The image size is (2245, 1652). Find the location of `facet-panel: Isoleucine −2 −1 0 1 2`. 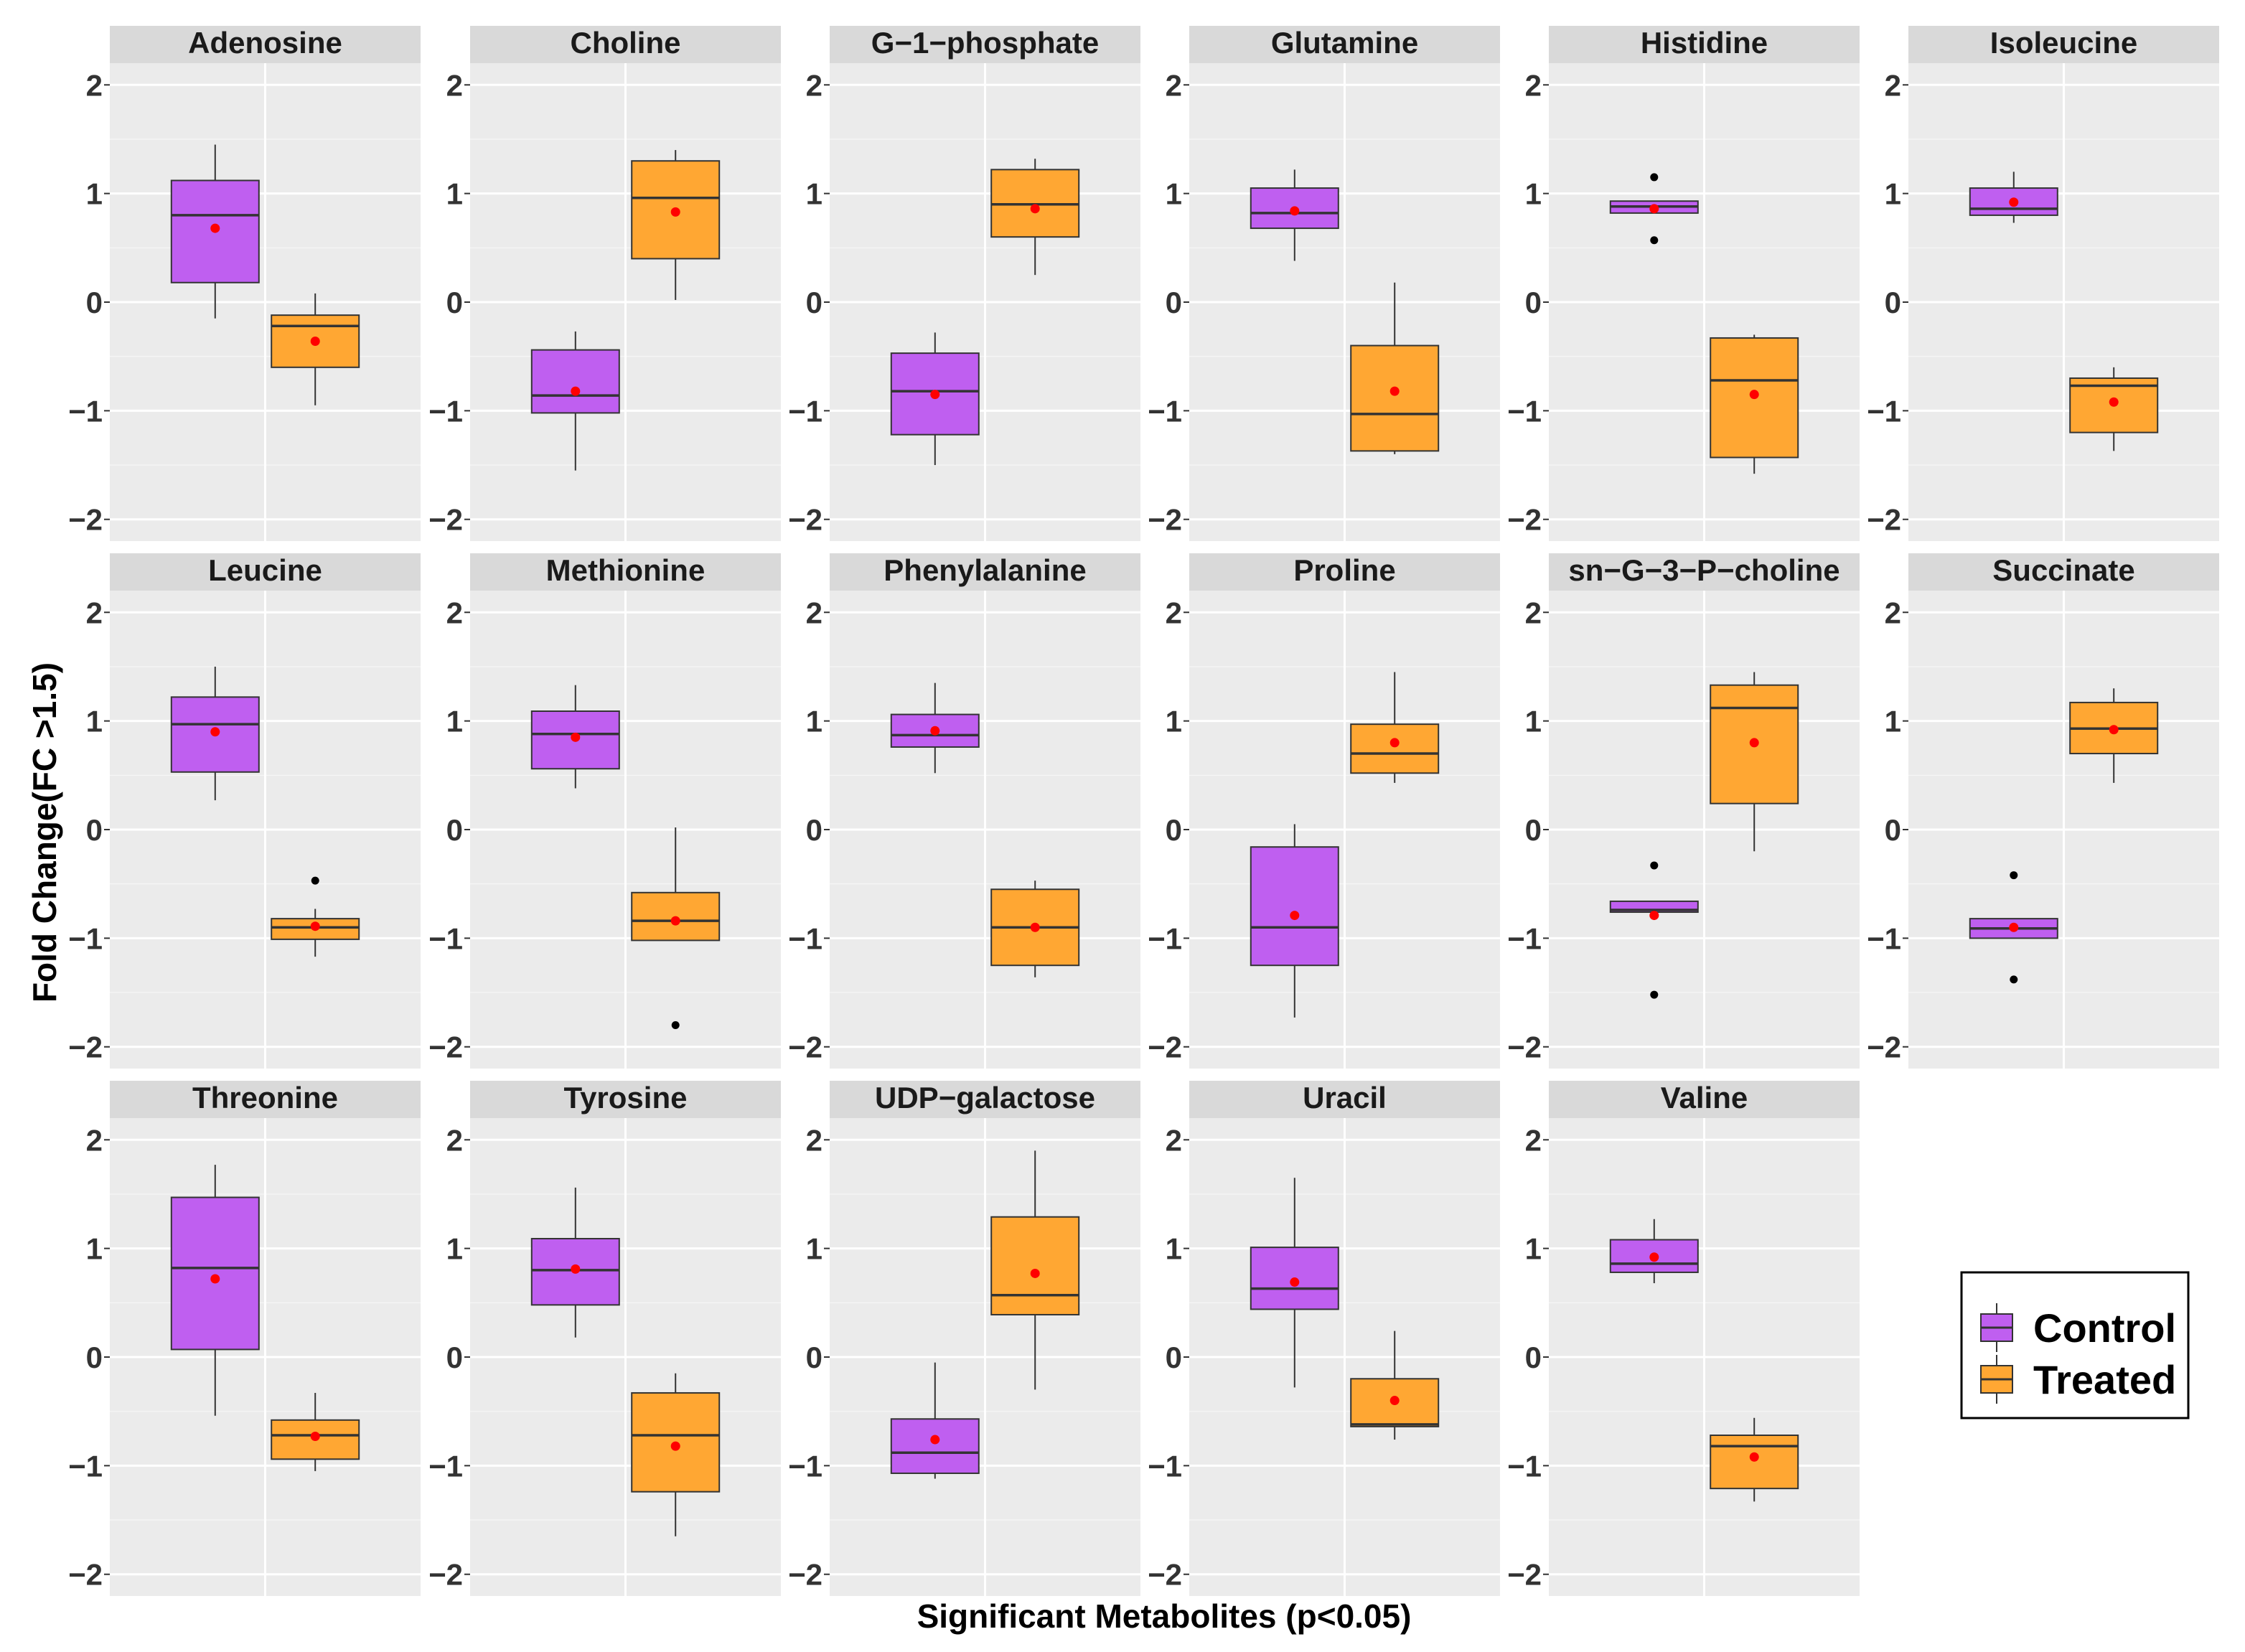

facet-panel: Isoleucine −2 −1 0 1 2 is located at coordinates (2043, 283).